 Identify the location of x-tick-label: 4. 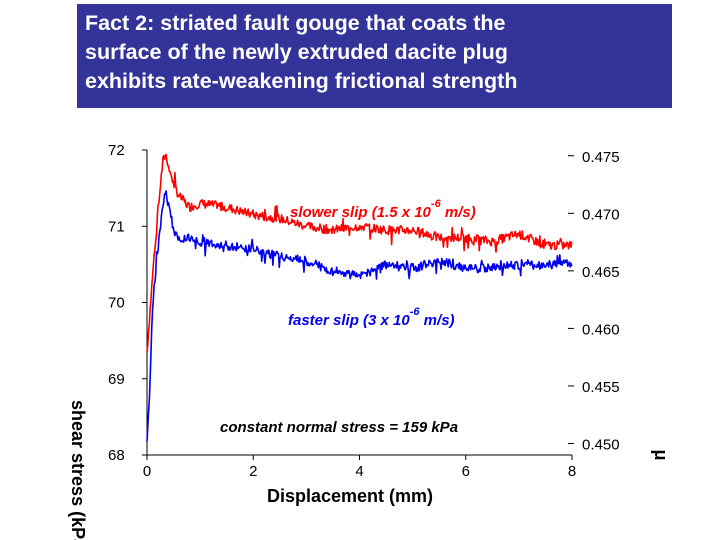
(359, 471).